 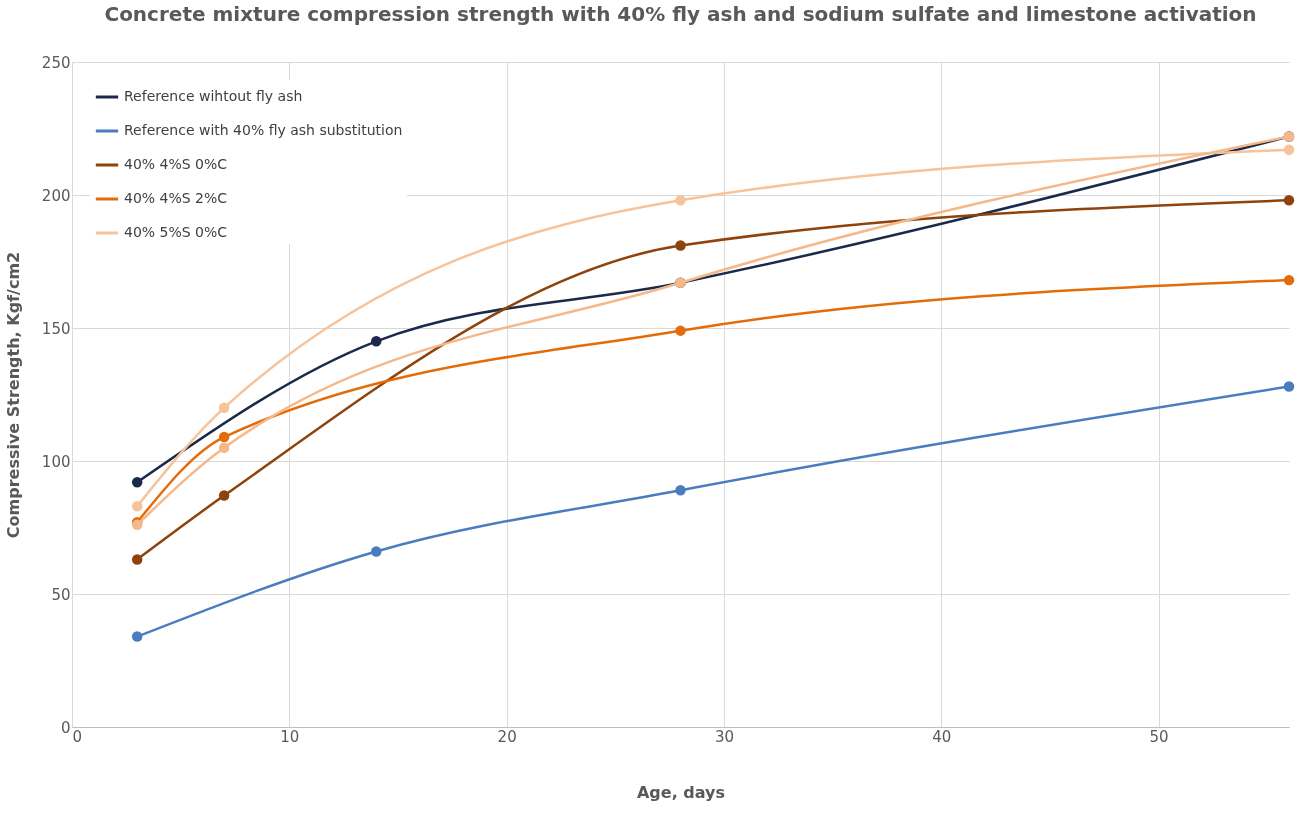 What do you see at coordinates (13, 395) in the screenshot?
I see `y-axis-title: Compressive Strength, Kgf/cm2` at bounding box center [13, 395].